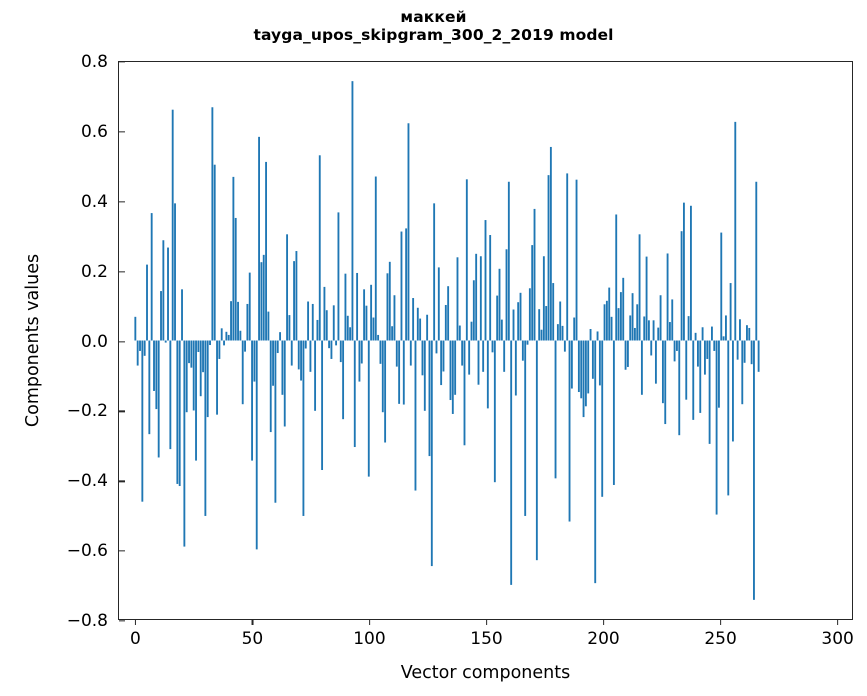 The width and height of the screenshot is (867, 696). I want to click on y-tick: −0.2, so click(95, 411).